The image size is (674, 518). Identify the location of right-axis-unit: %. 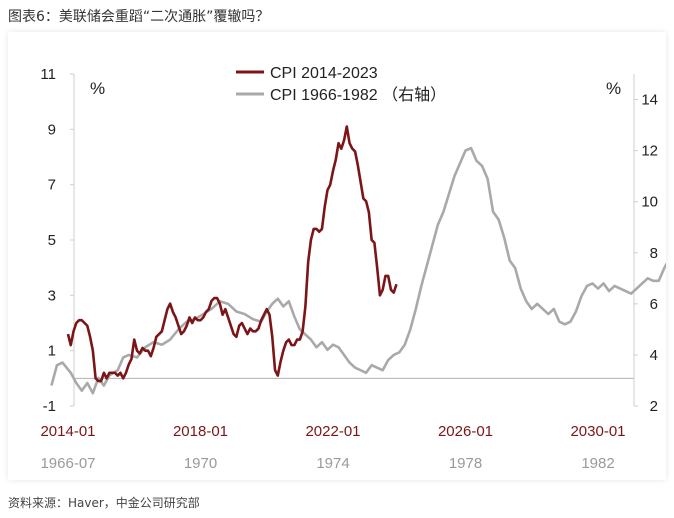
(613, 88).